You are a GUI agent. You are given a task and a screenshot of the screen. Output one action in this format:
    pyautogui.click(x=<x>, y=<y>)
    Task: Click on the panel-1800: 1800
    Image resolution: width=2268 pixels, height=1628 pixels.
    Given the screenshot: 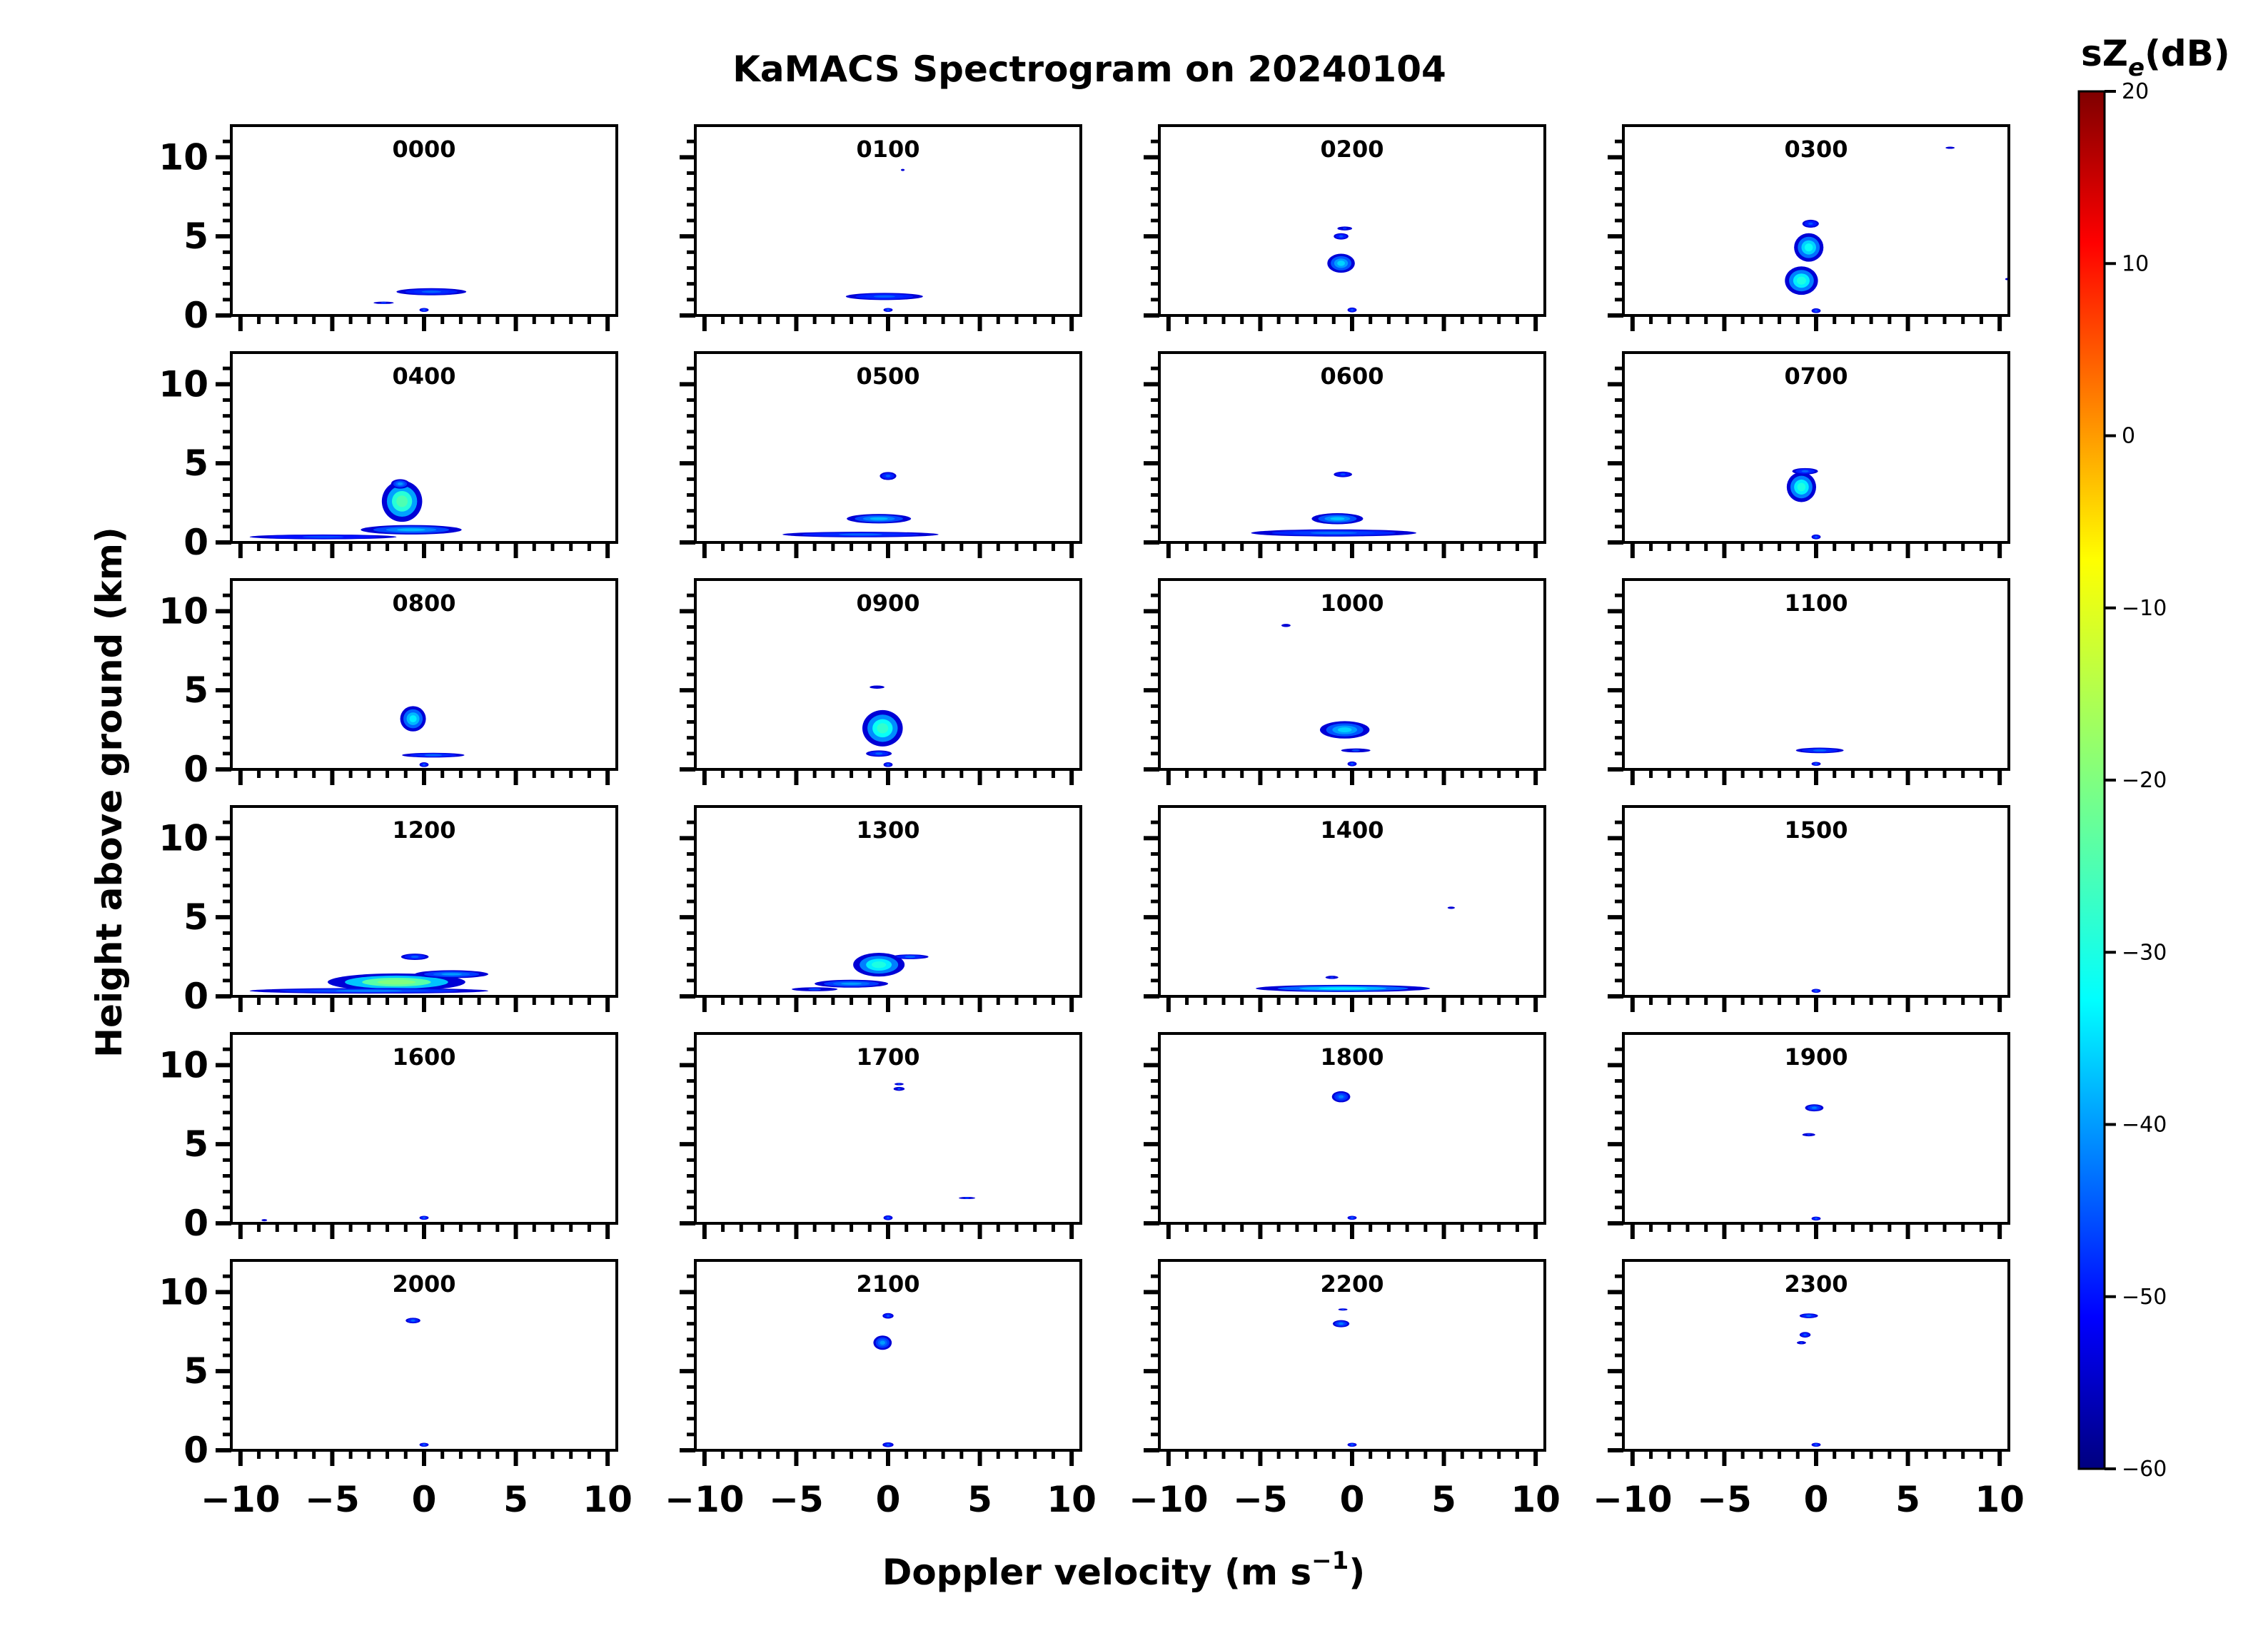 What is the action you would take?
    pyautogui.click(x=1345, y=1135)
    